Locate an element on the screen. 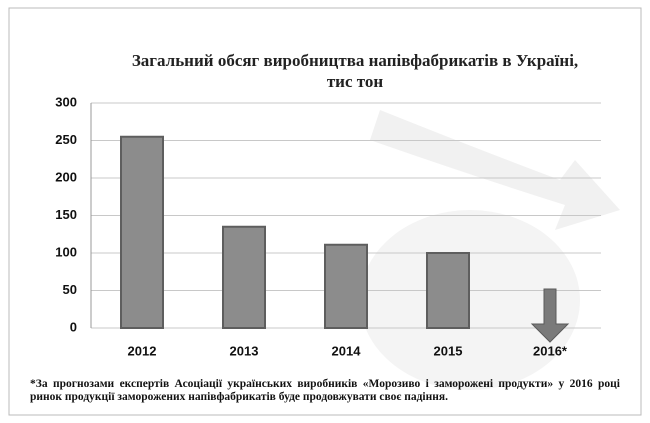  y-tick-label: 250 is located at coordinates (66, 139).